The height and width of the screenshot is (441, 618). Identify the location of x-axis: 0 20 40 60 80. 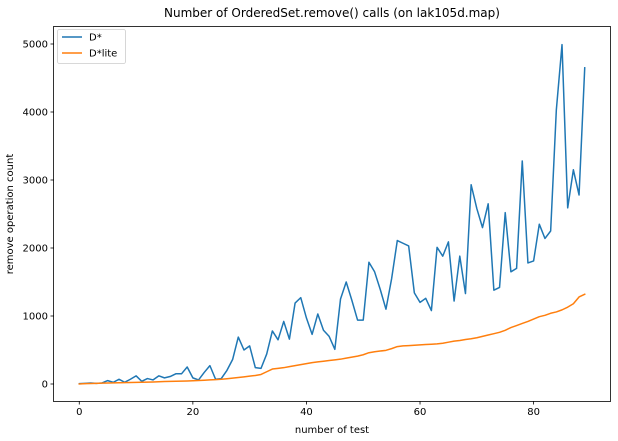
(308, 409).